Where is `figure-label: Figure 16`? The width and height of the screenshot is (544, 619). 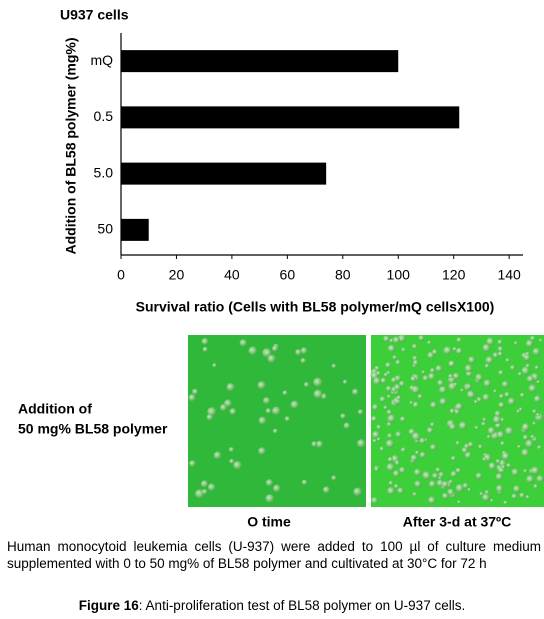 figure-label: Figure 16 is located at coordinates (108, 605).